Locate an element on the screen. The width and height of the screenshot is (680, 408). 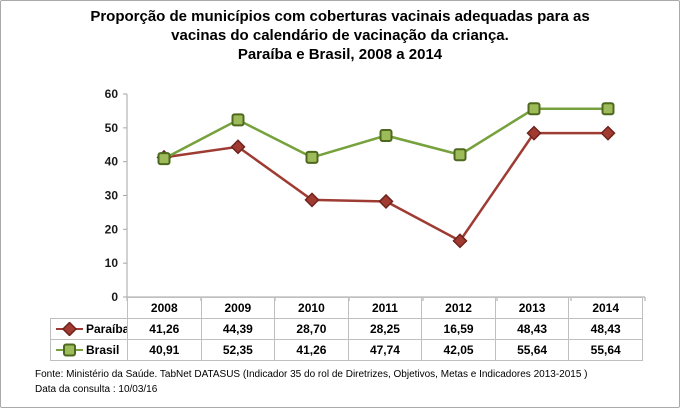
y-tick-label: 0 is located at coordinates (114, 295).